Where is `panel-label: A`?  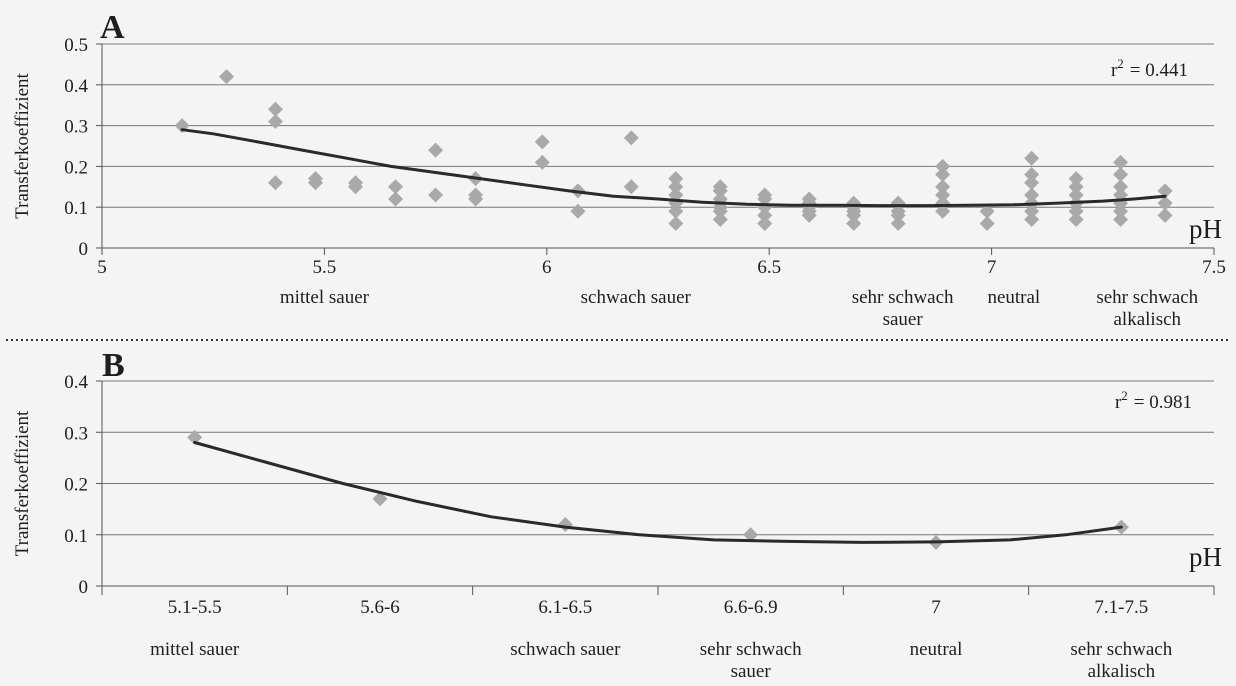
panel-label: A is located at coordinates (112, 27).